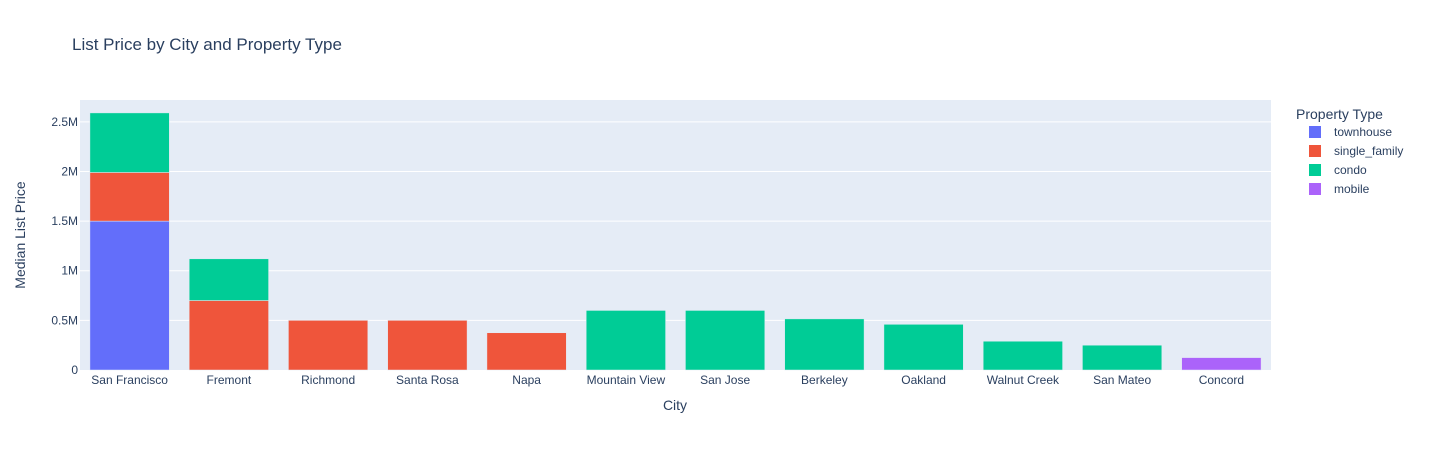 This screenshot has height=450, width=1432. What do you see at coordinates (675, 405) in the screenshot?
I see `x-axis-title: City` at bounding box center [675, 405].